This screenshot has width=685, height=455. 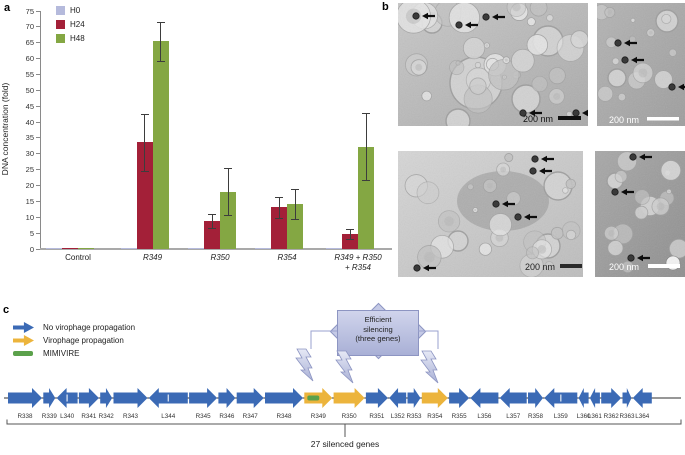 What do you see at coordinates (78, 257) in the screenshot?
I see `x-category-label: Control` at bounding box center [78, 257].